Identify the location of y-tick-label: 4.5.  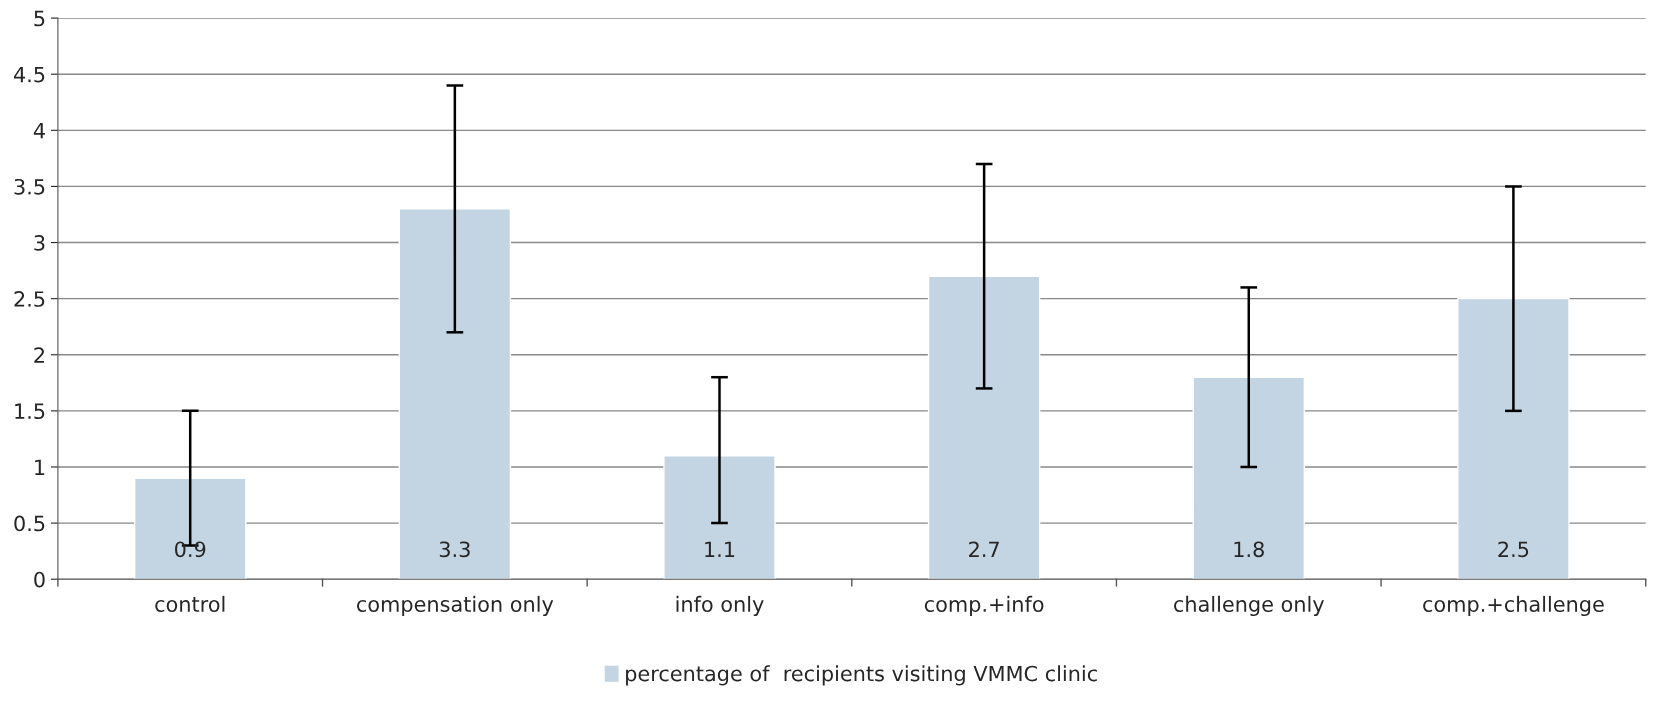
(29, 74).